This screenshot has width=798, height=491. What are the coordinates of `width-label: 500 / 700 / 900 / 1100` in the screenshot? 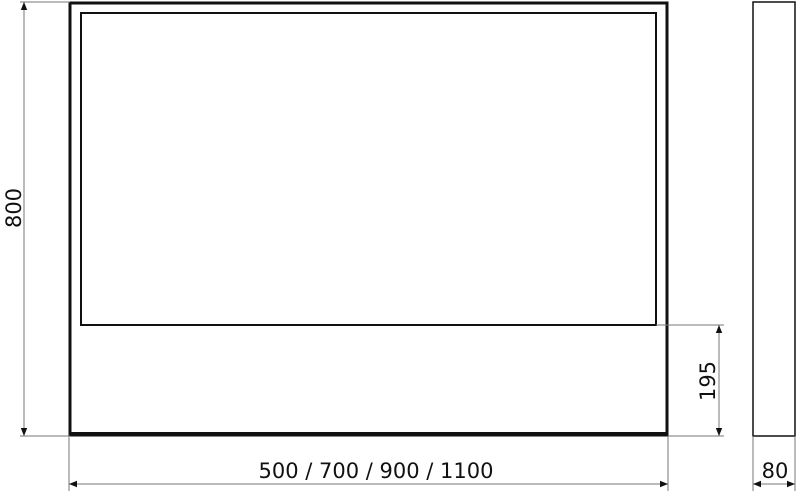 It's located at (376, 471).